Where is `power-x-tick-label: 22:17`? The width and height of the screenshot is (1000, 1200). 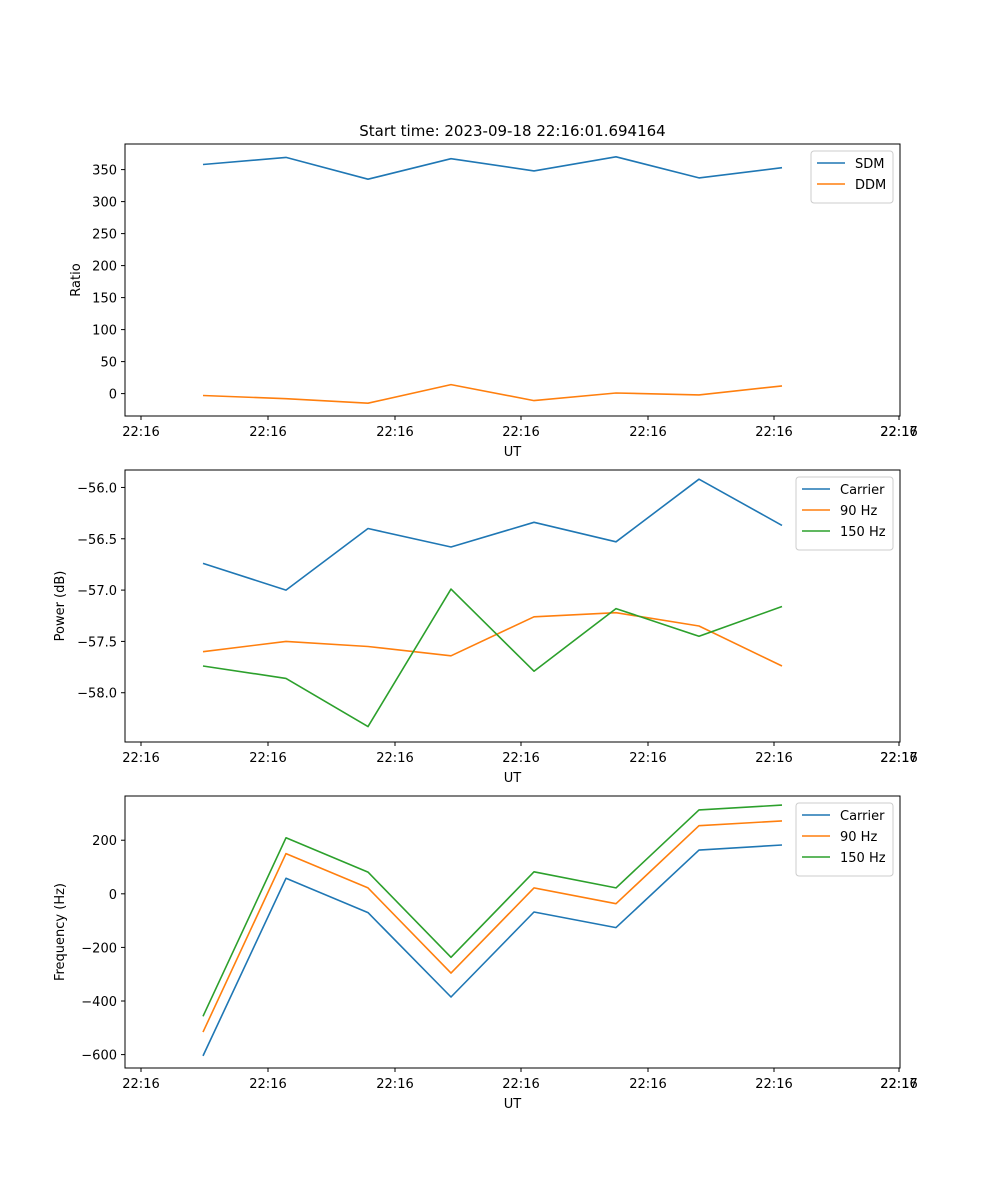 power-x-tick-label: 22:17 is located at coordinates (898, 758).